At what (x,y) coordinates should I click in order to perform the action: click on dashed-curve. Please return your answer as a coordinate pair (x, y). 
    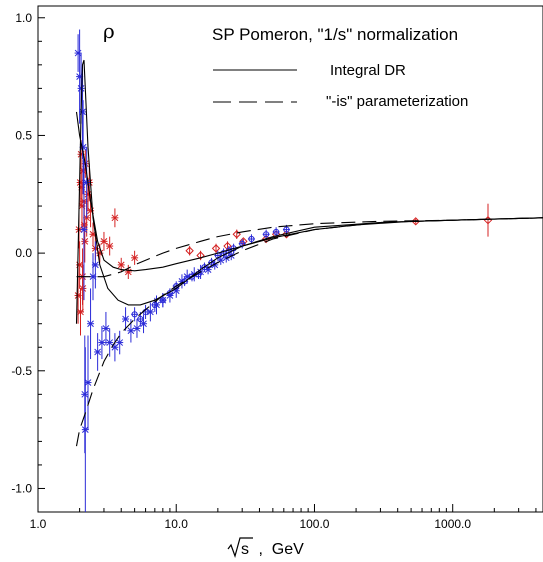
    Looking at the image, I should click on (309, 247).